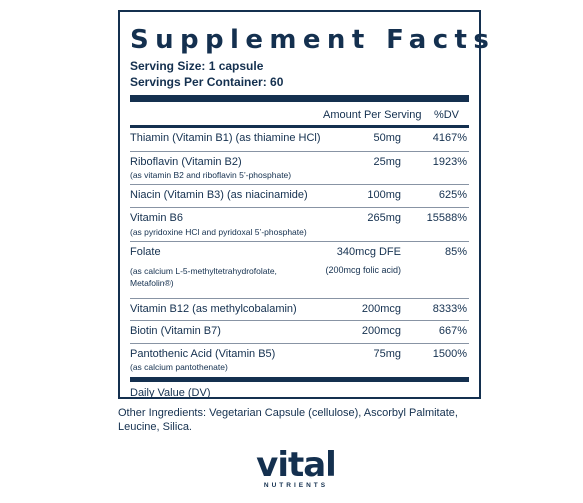 This screenshot has width=583, height=503. What do you see at coordinates (446, 218) in the screenshot?
I see `nutrient-dv: 15588%` at bounding box center [446, 218].